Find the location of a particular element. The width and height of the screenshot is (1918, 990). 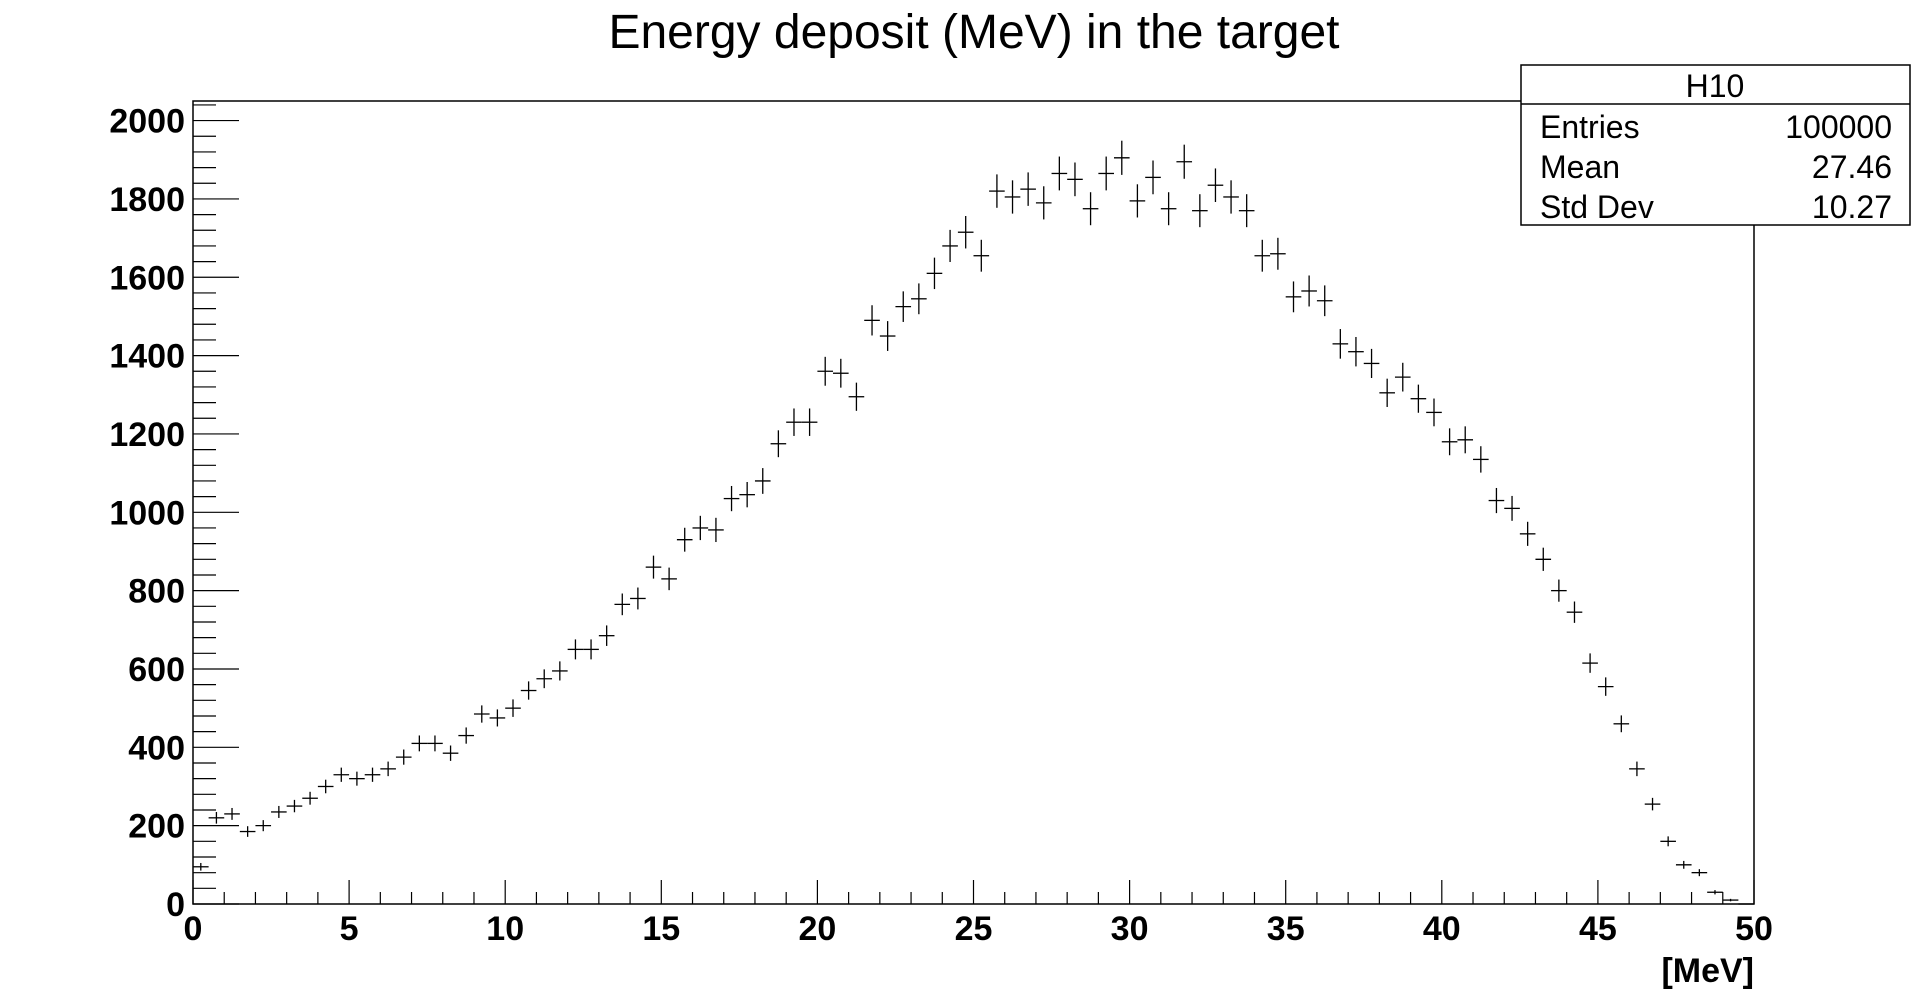

x-tick-label: 25 is located at coordinates (974, 929).